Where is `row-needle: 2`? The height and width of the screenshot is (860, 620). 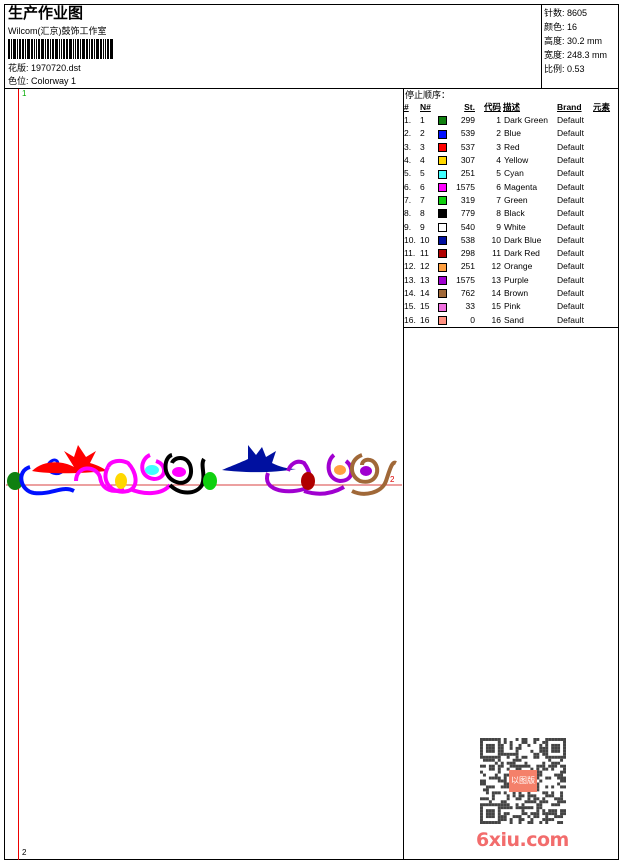 row-needle: 2 is located at coordinates (422, 133).